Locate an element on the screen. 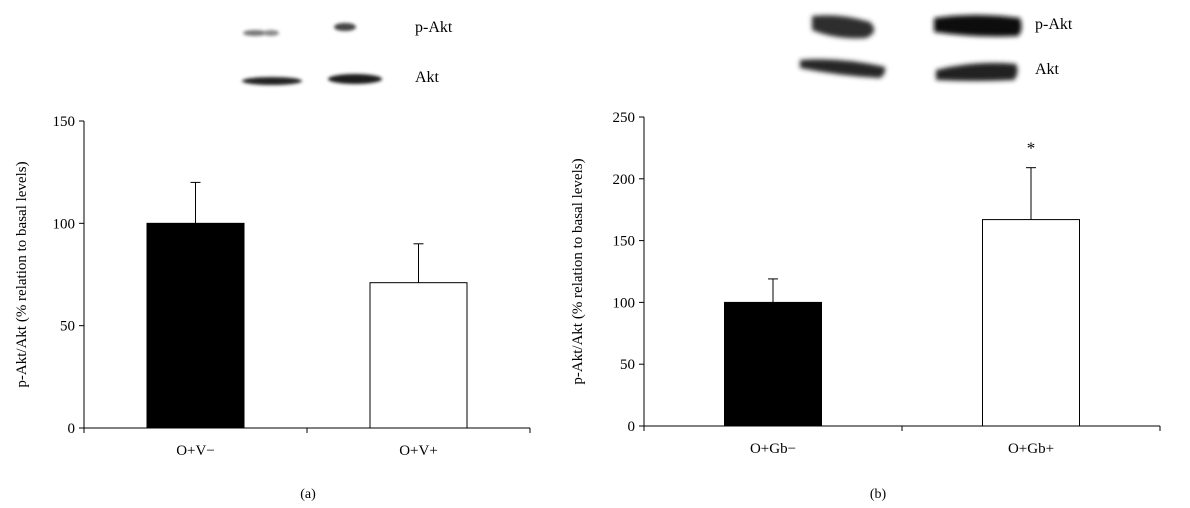 The image size is (1190, 508). x-tick-label: O+Gb+ is located at coordinates (1031, 449).